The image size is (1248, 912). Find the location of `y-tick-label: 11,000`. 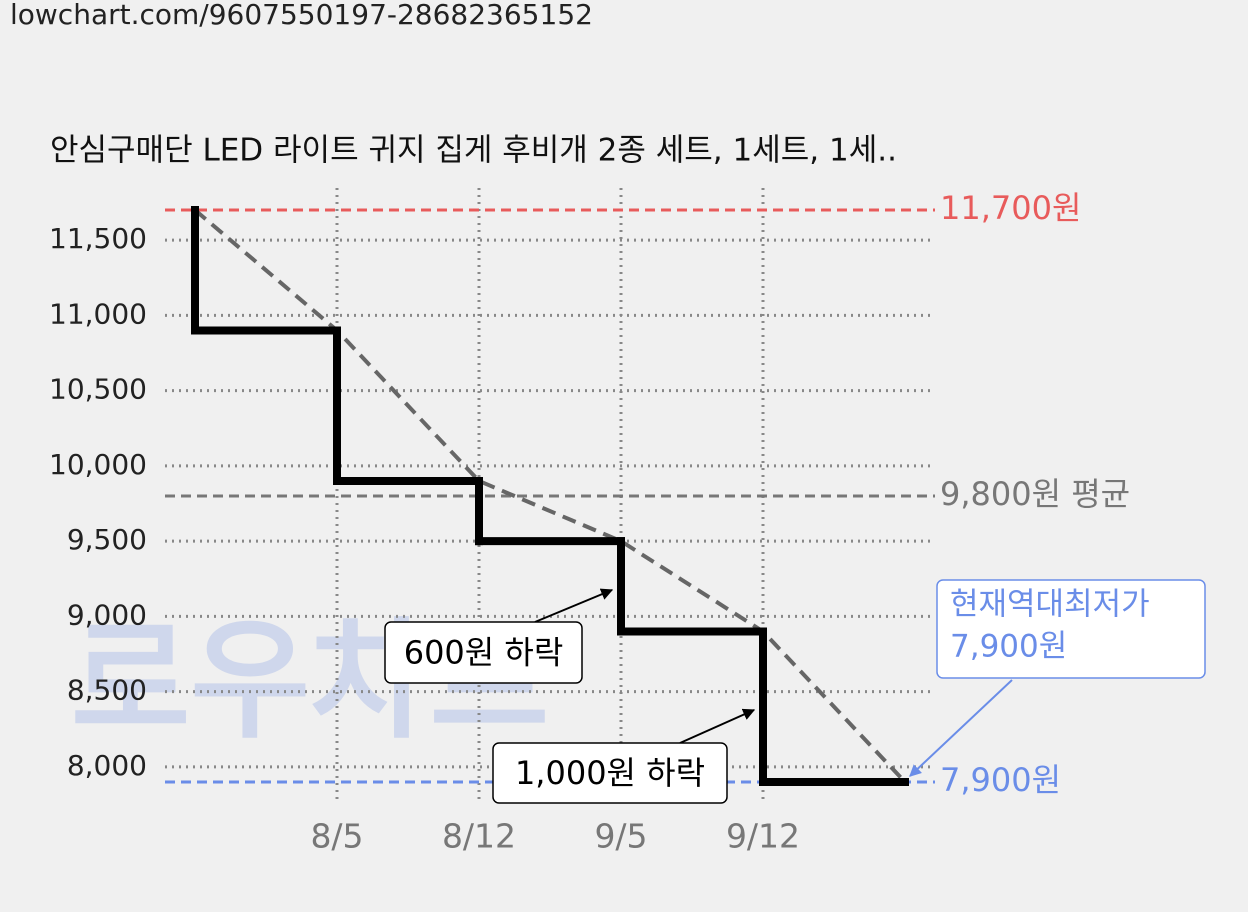

y-tick-label: 11,000 is located at coordinates (98, 313).